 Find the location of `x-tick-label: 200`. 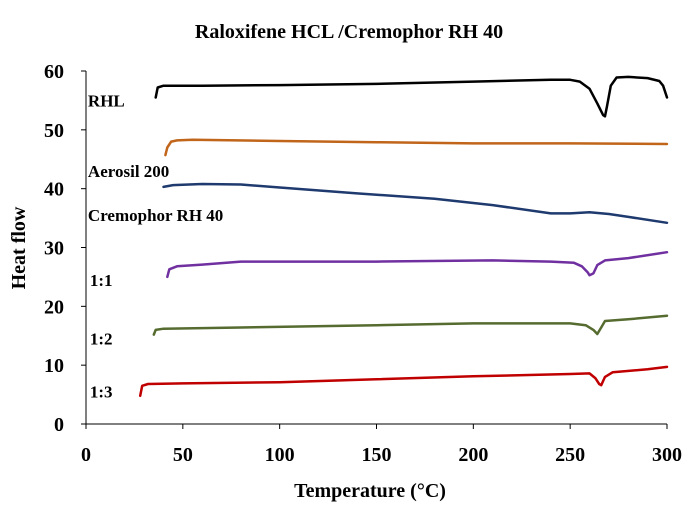

x-tick-label: 200 is located at coordinates (473, 455).